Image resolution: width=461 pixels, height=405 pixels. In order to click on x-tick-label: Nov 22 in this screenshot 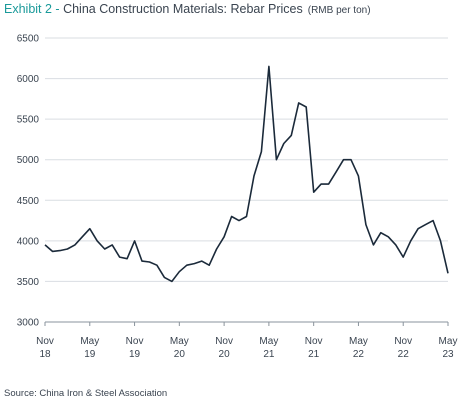, I will do `click(403, 348)`.